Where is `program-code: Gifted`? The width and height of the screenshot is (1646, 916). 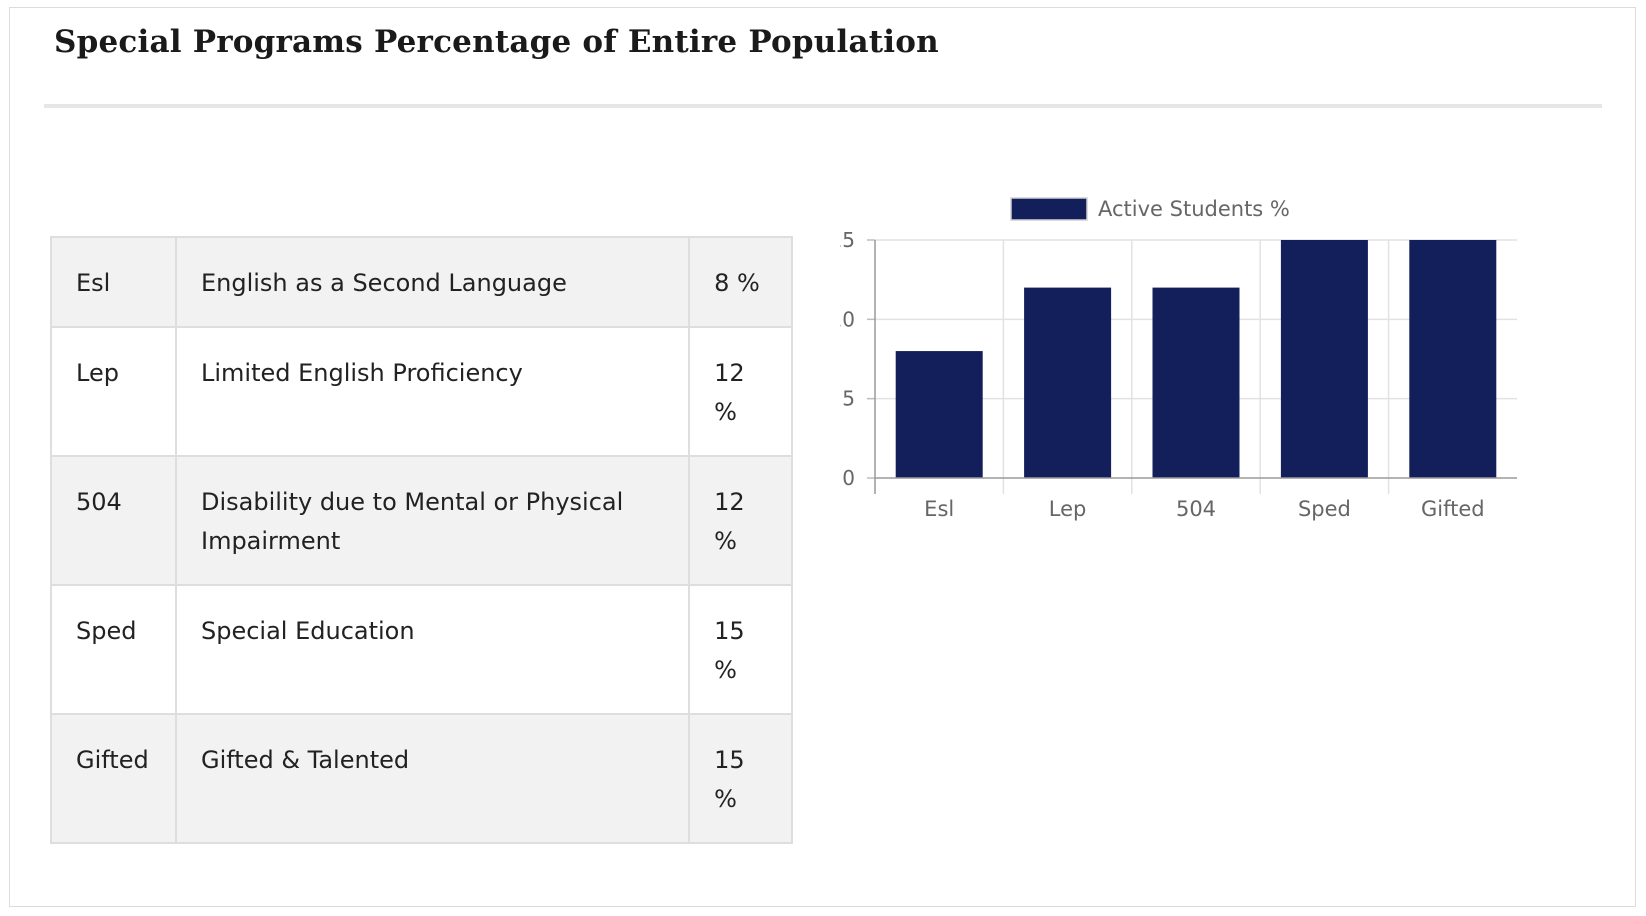
program-code: Gifted is located at coordinates (113, 778).